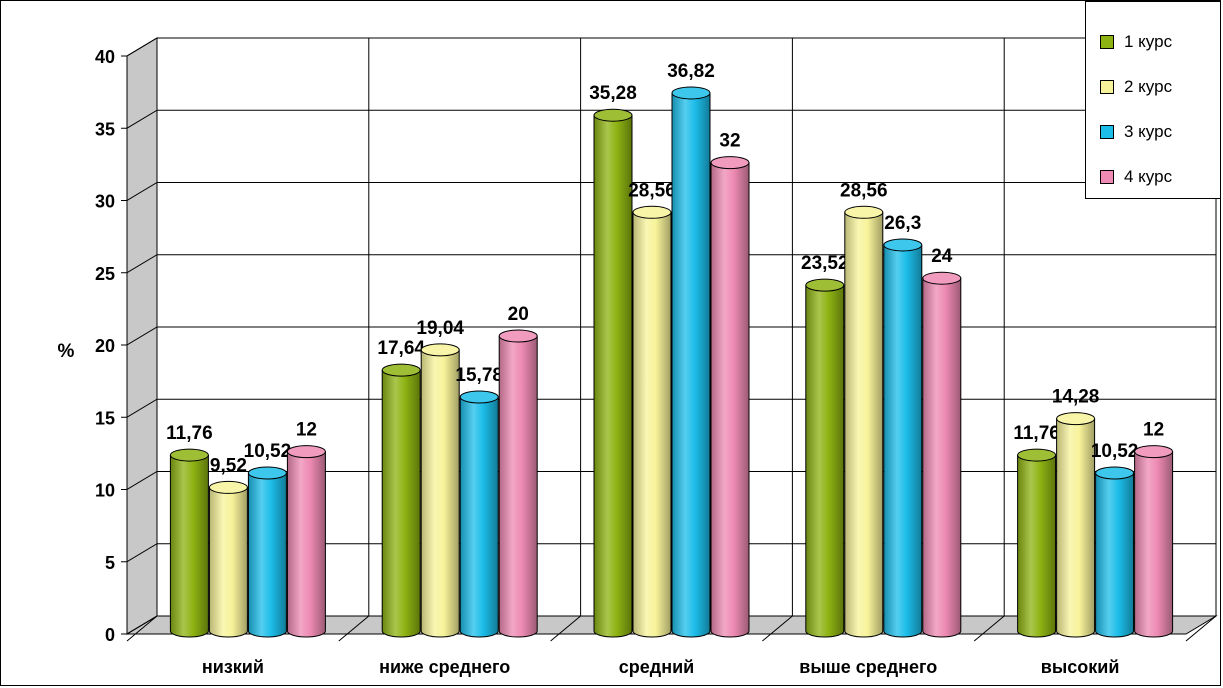 The width and height of the screenshot is (1223, 688). Describe the element at coordinates (825, 263) in the screenshot. I see `data-label: 23,52` at that location.